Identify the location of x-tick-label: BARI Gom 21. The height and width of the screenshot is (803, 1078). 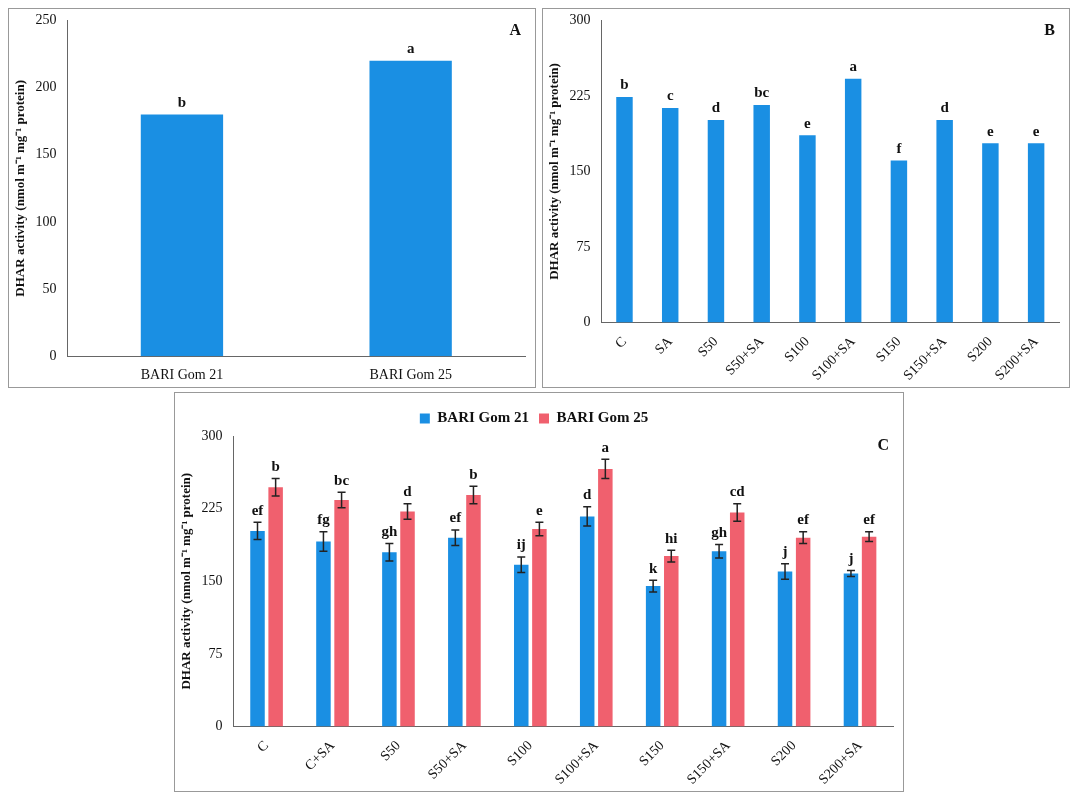
(182, 375).